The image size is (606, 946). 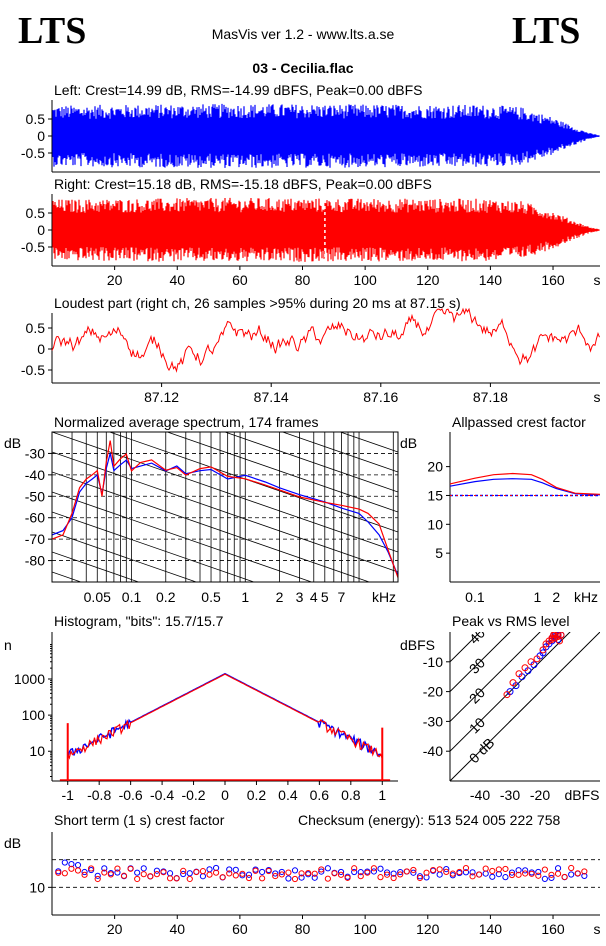 I want to click on loudest-part-x-unit: s, so click(x=597, y=397).